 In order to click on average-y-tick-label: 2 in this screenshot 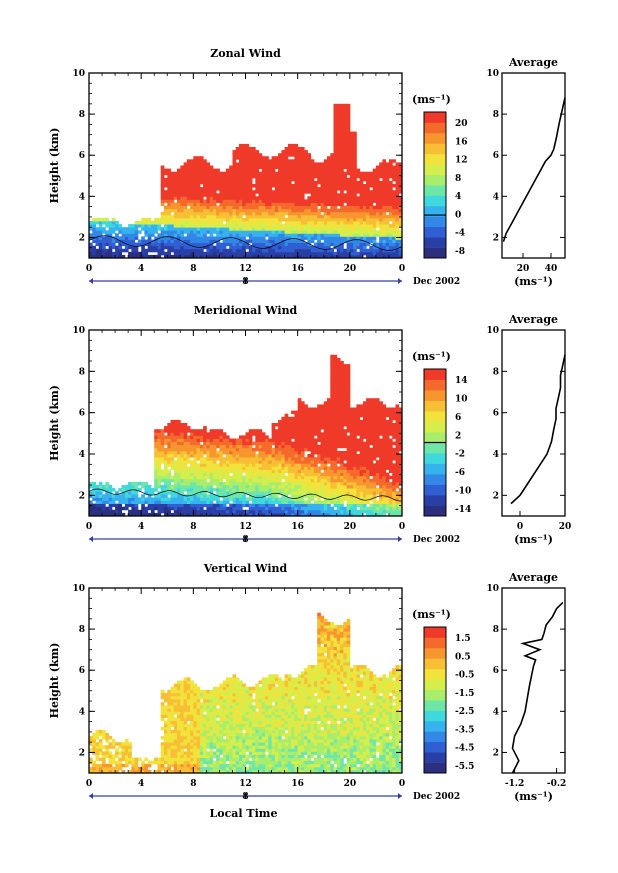, I will do `click(496, 238)`.